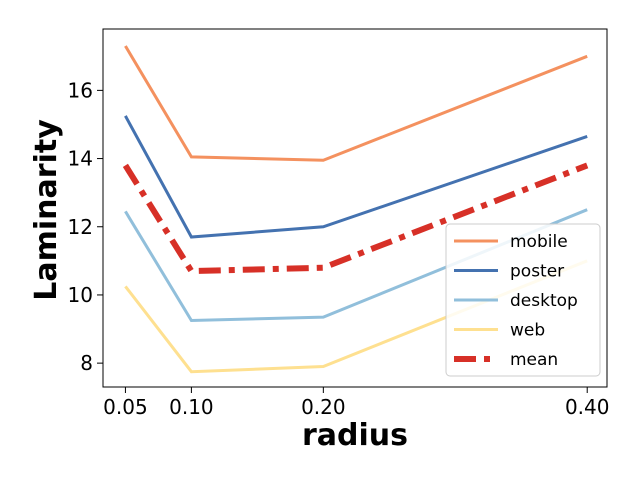 This screenshot has width=640, height=480. Describe the element at coordinates (587, 407) in the screenshot. I see `x-tick-label: 0.40` at that location.